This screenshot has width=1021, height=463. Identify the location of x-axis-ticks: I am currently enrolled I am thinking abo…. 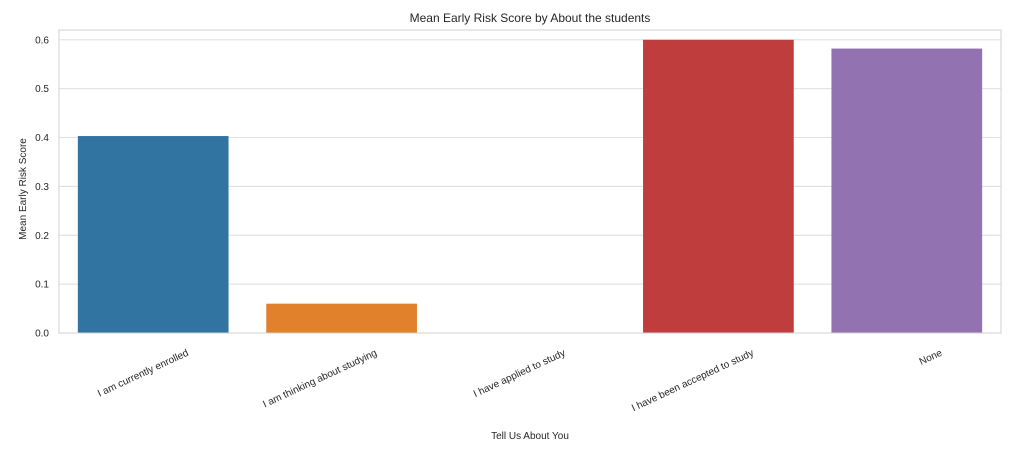
(520, 381).